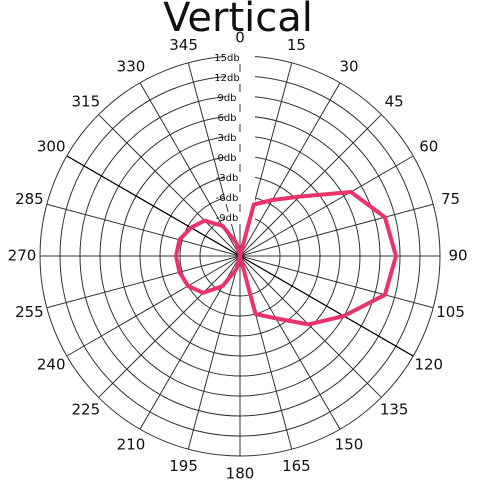 This screenshot has height=480, width=480. I want to click on radial-label: -9db, so click(227, 218).